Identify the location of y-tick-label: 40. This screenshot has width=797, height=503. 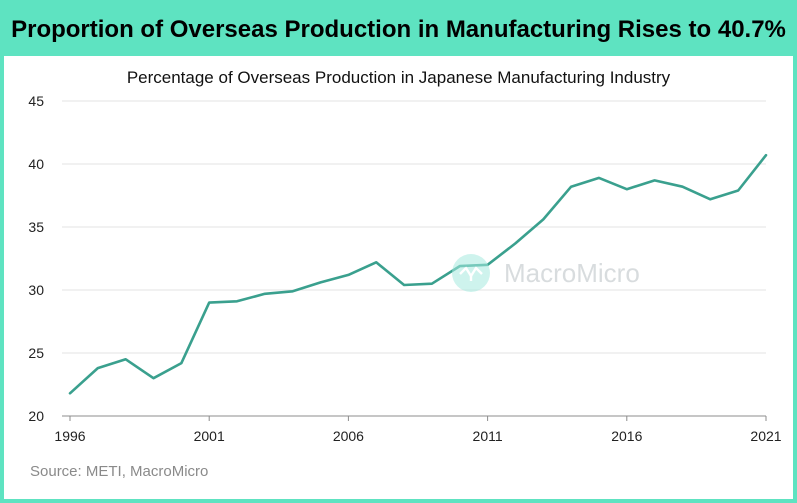
(36, 164).